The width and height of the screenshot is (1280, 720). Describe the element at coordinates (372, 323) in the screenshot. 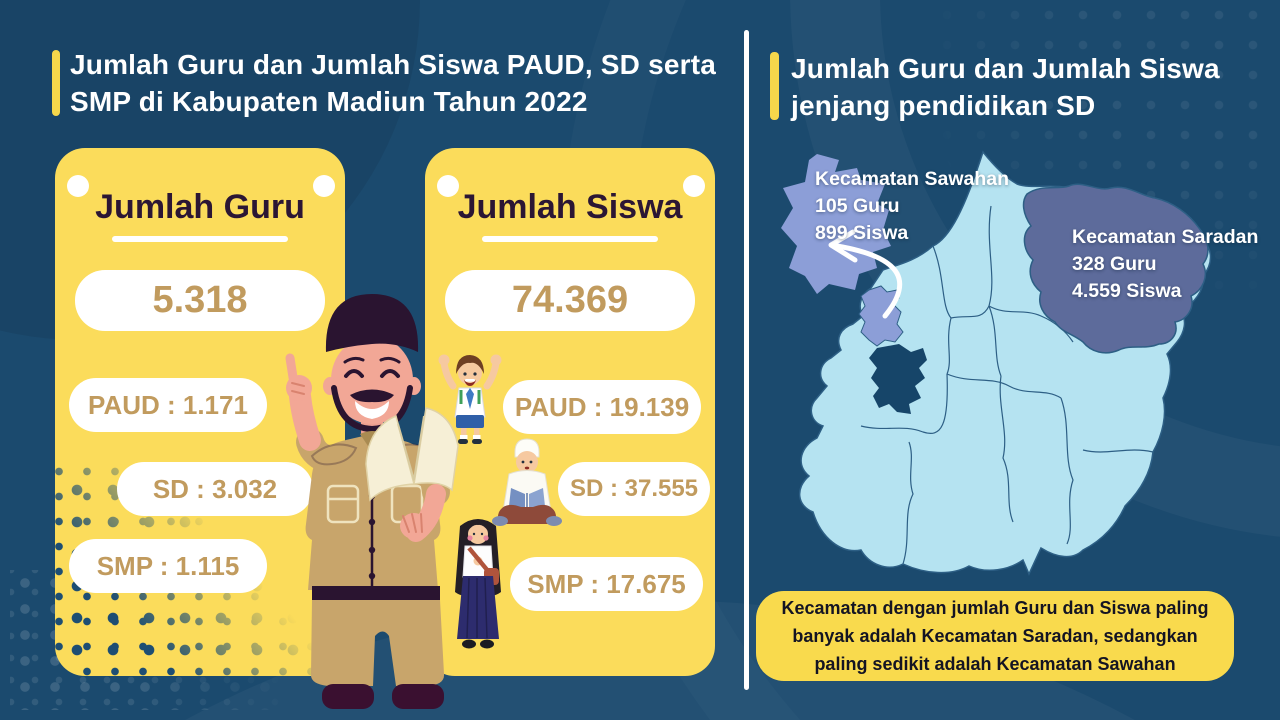

I see `peci-cap` at that location.